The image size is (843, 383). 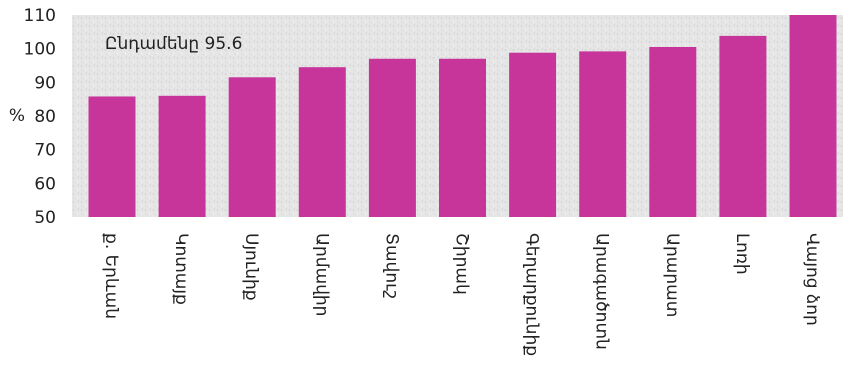 I want to click on x-tick-label: Գեղարքունիք, so click(x=532, y=294).